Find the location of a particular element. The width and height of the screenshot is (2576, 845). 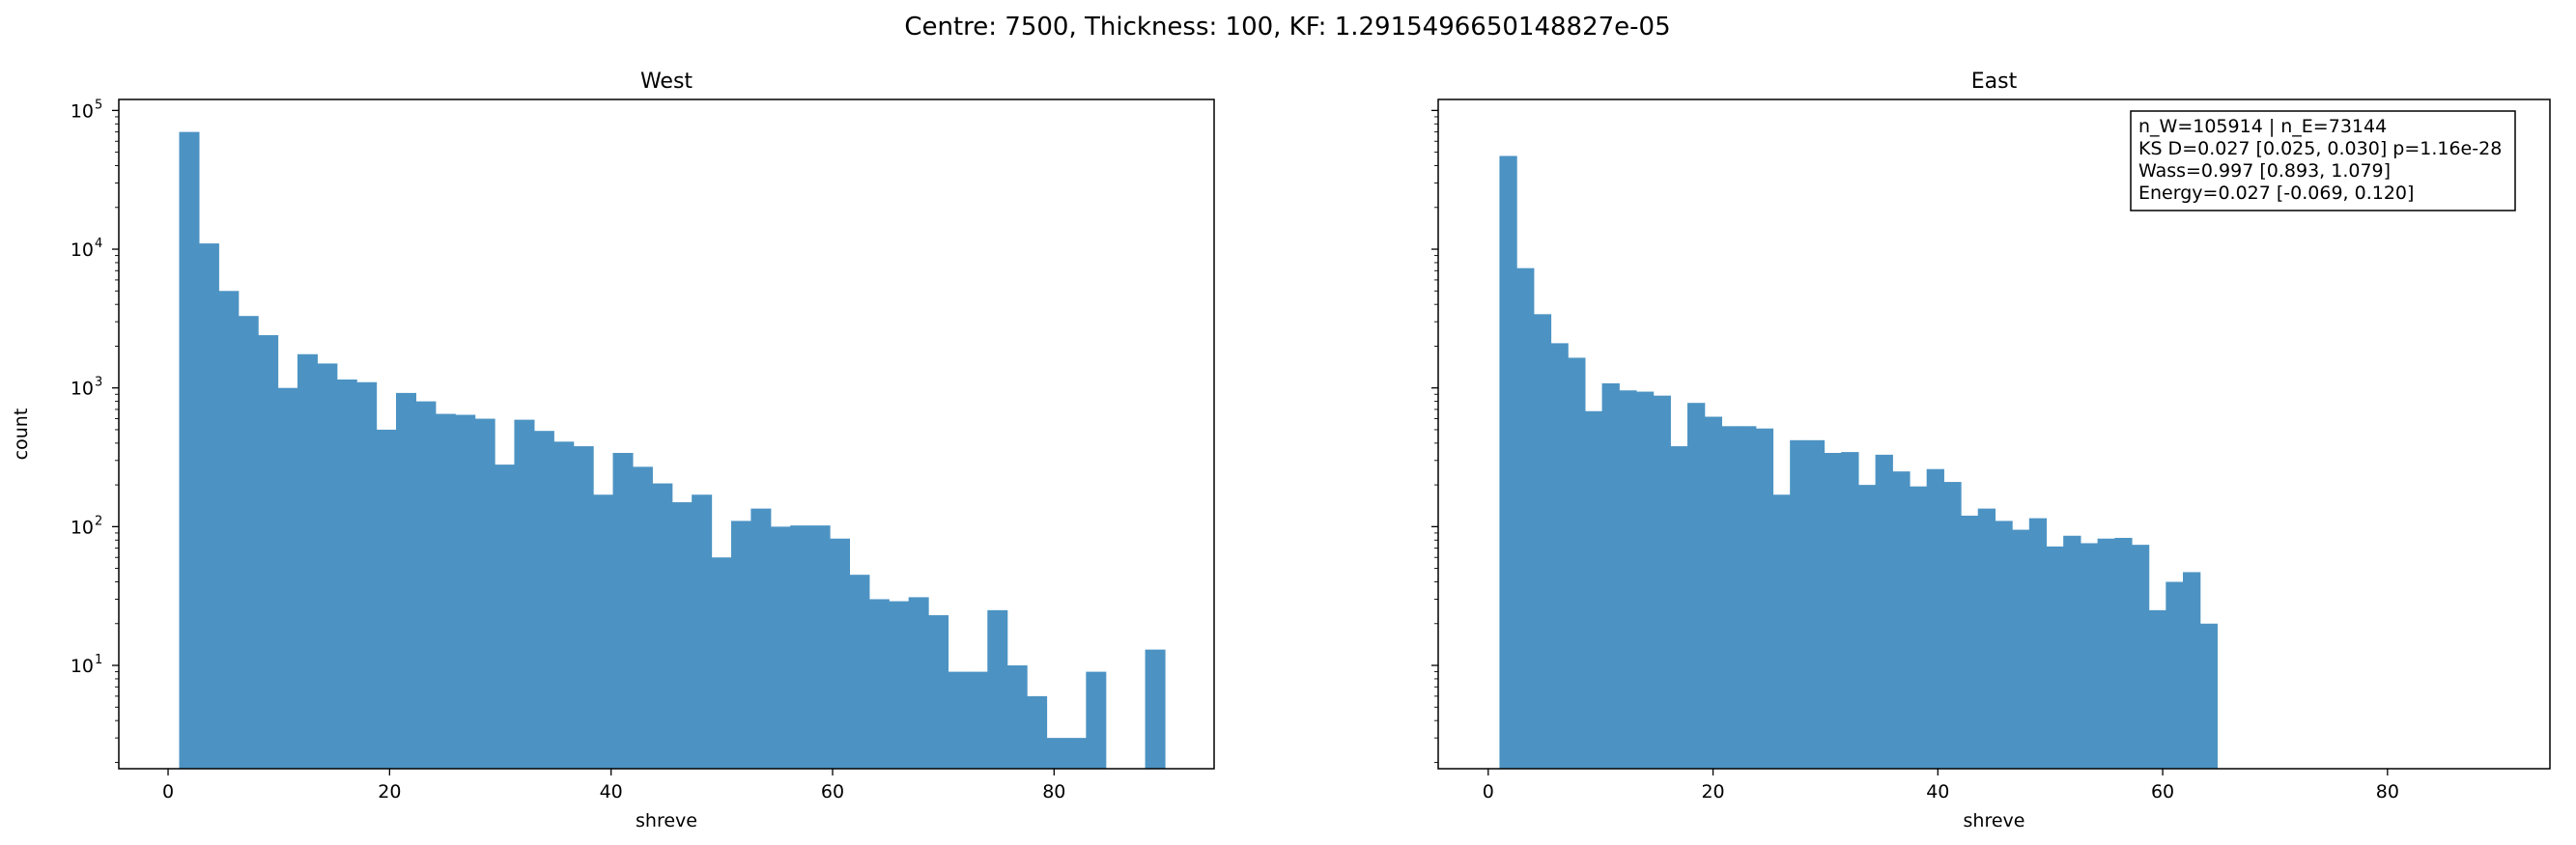

stats-annotation-frame is located at coordinates (2323, 160).